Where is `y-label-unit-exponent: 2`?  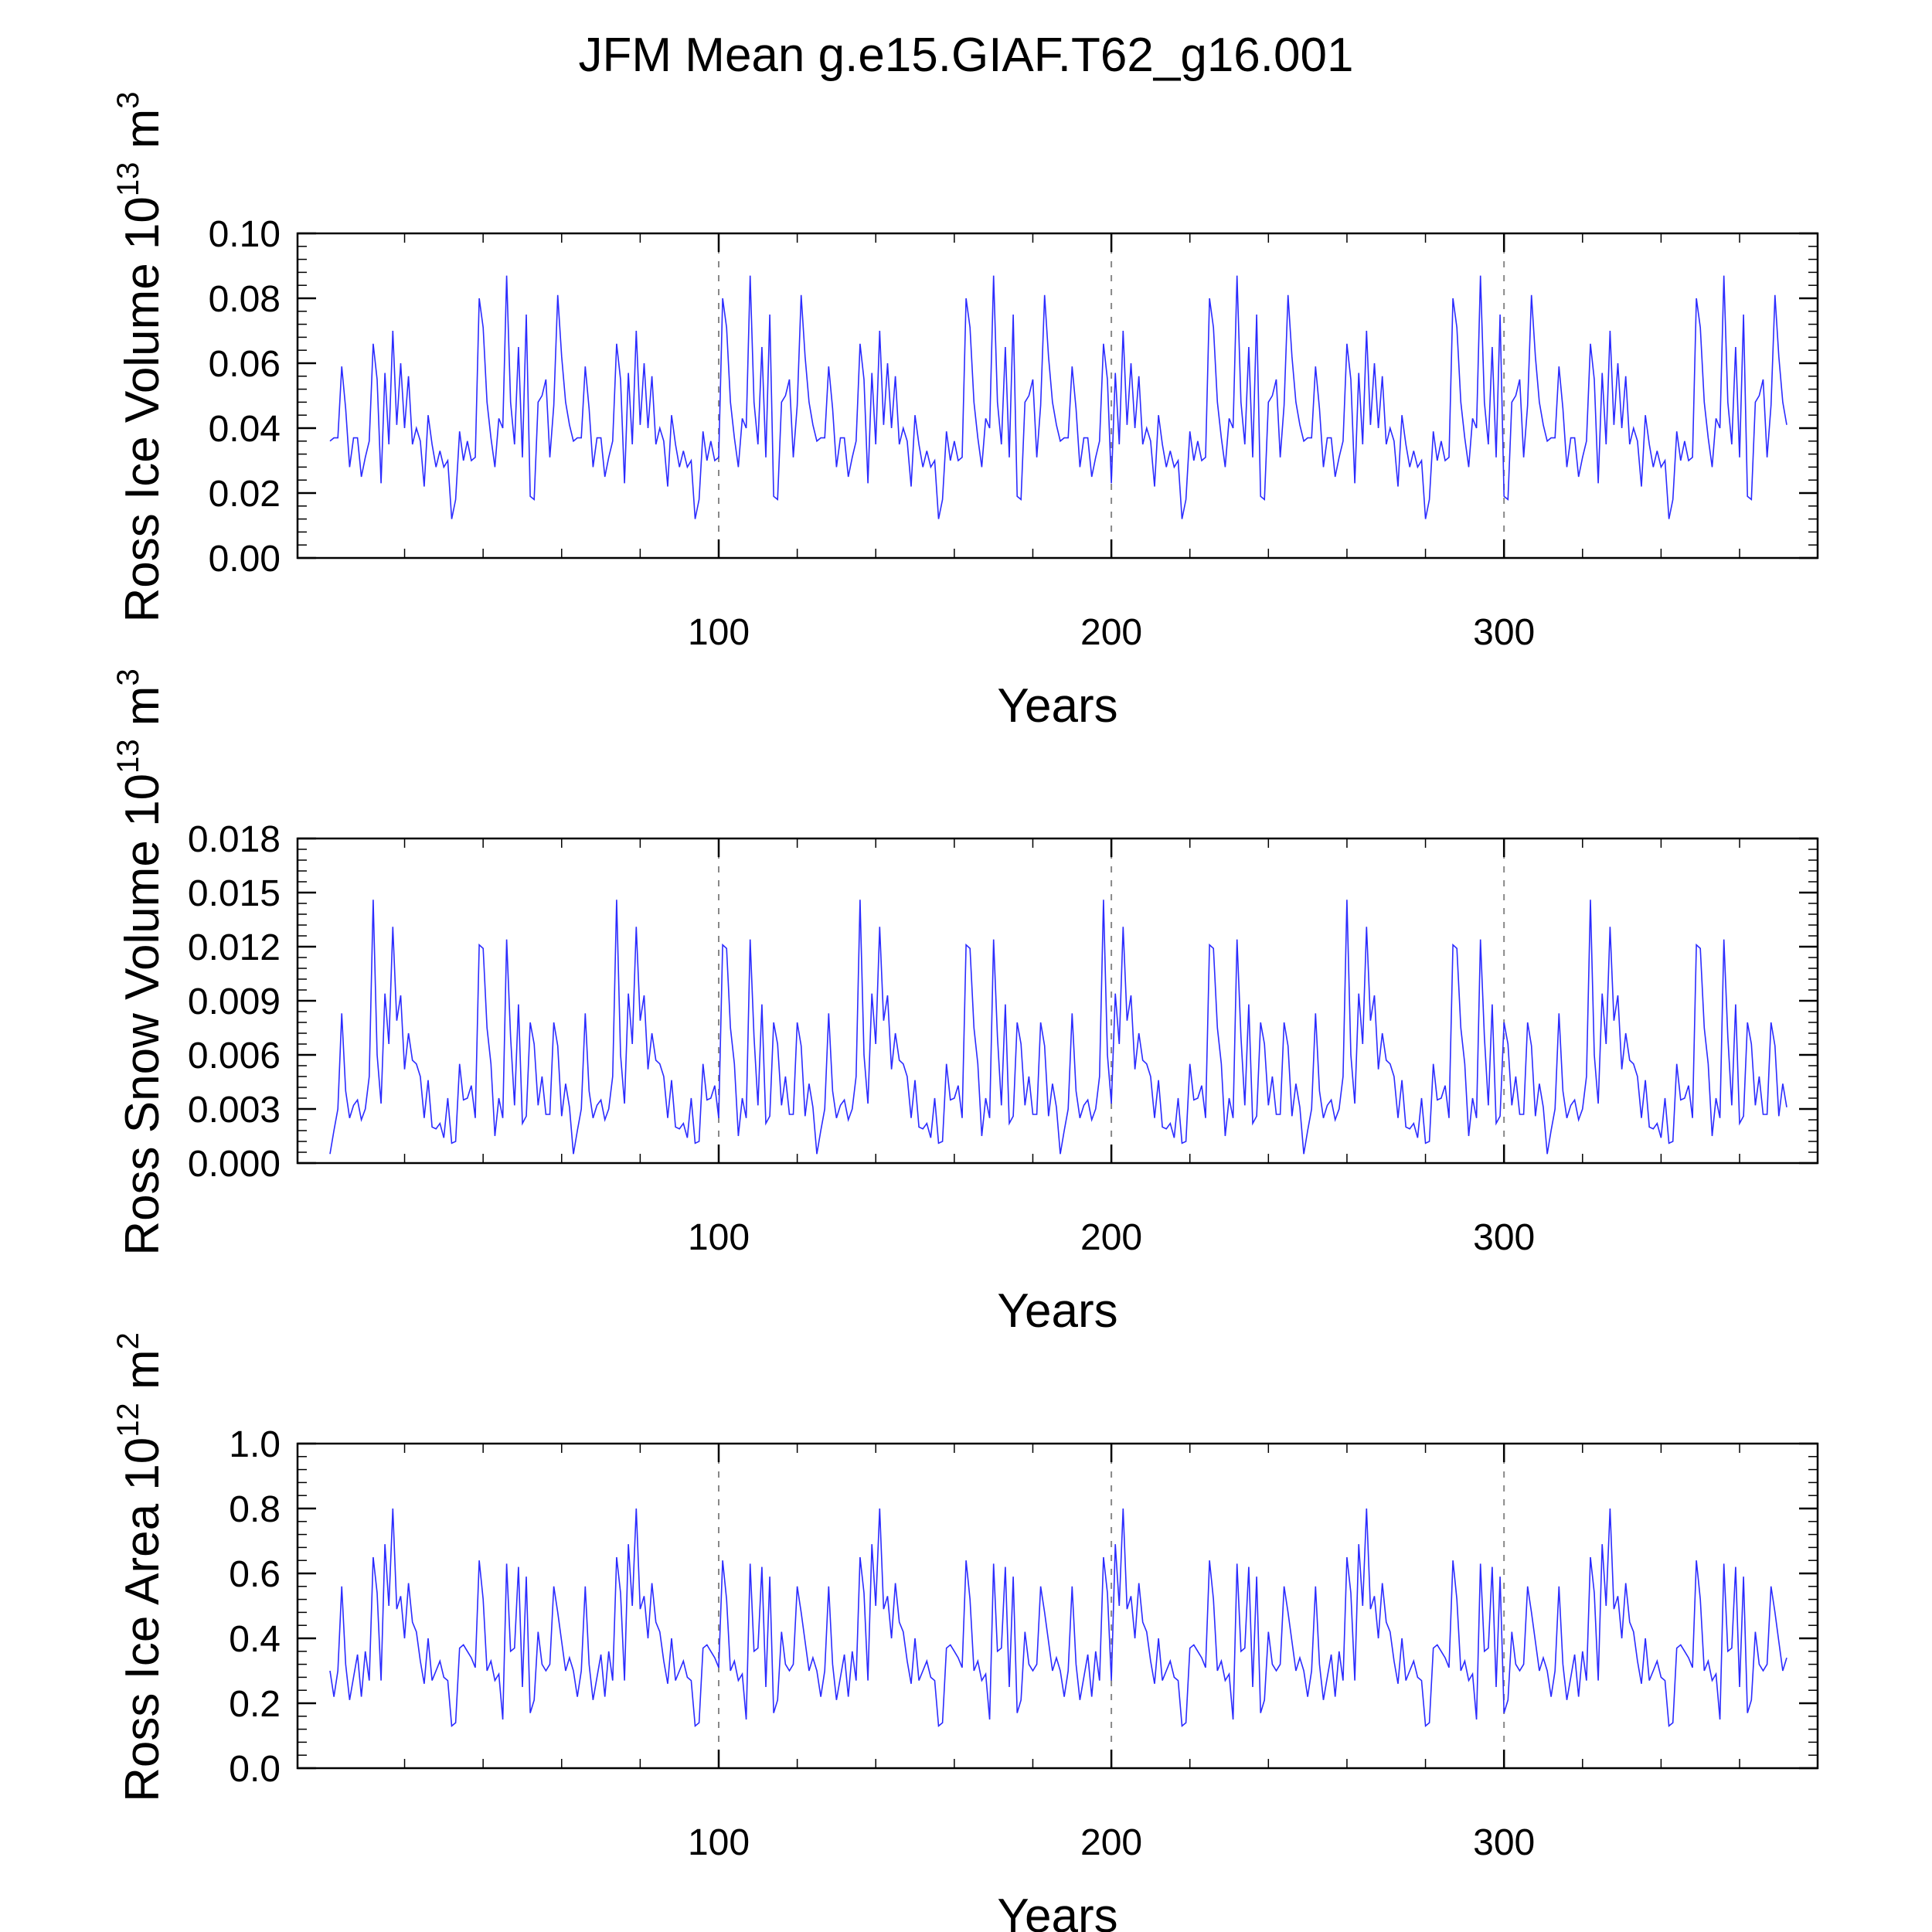 y-label-unit-exponent: 2 is located at coordinates (128, 1340).